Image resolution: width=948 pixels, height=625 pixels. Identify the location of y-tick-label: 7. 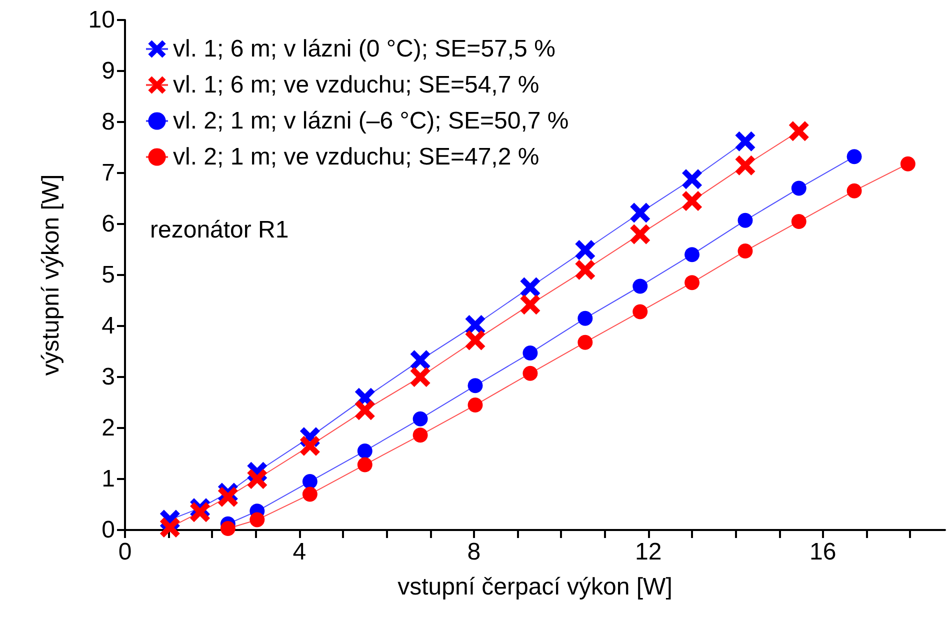
(108, 173).